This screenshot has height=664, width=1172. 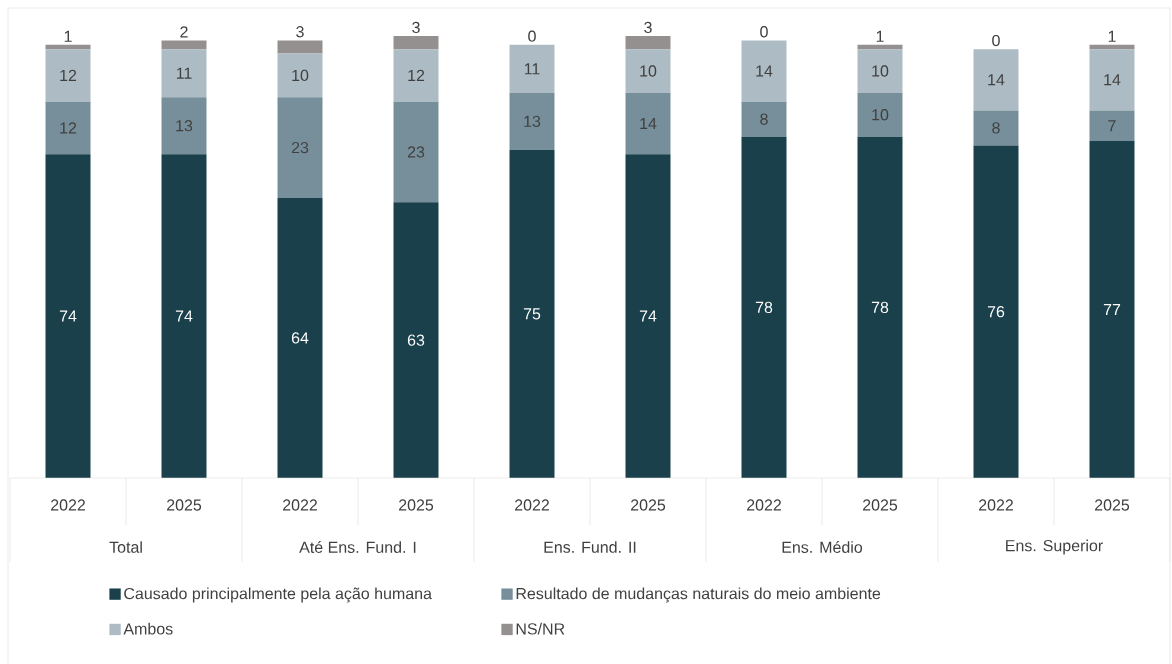 What do you see at coordinates (125, 547) in the screenshot?
I see `text: Total` at bounding box center [125, 547].